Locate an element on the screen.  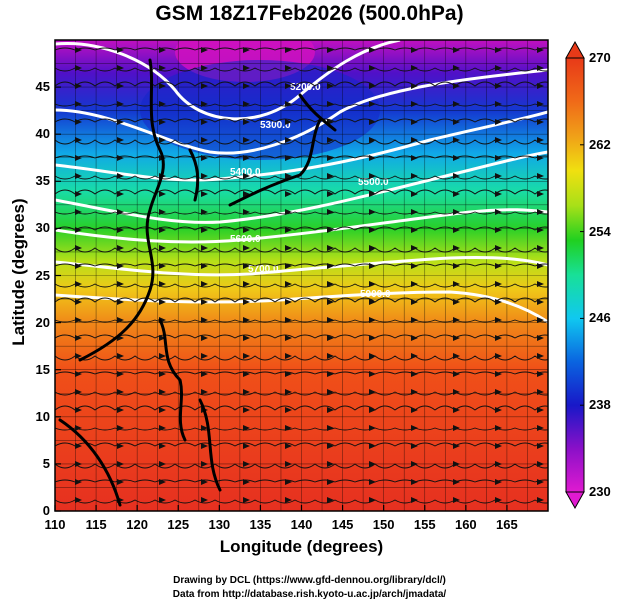
colorbar-min-arrow is located at coordinates (575, 500).